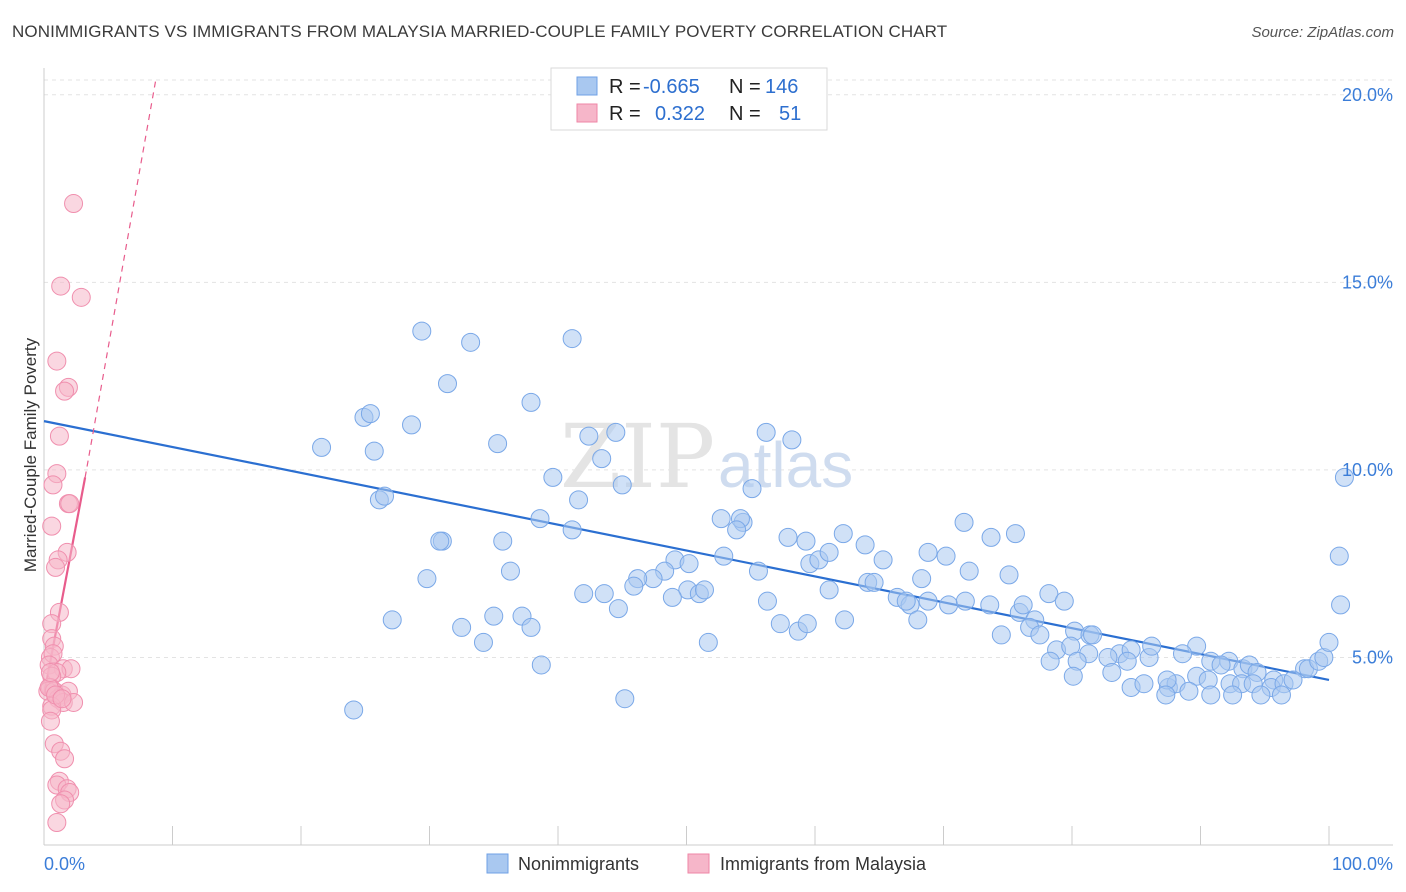 This screenshot has height=892, width=1406. I want to click on legend-swatch-malaysia, so click(587, 113).